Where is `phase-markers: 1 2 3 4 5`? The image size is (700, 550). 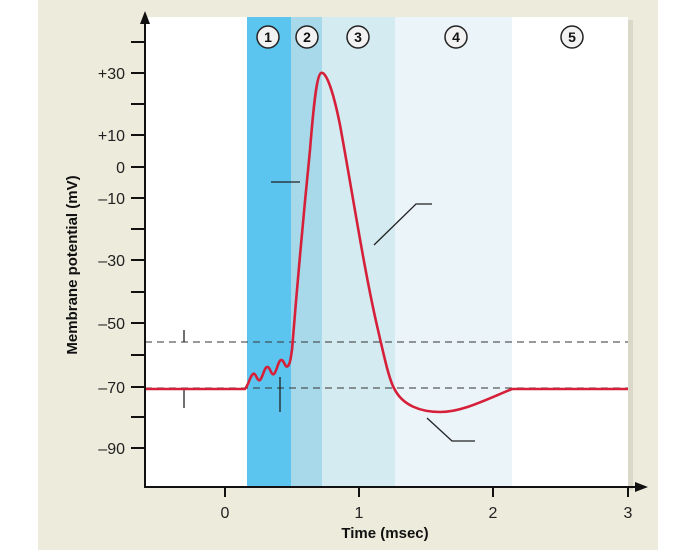 phase-markers: 1 2 3 4 5 is located at coordinates (420, 37).